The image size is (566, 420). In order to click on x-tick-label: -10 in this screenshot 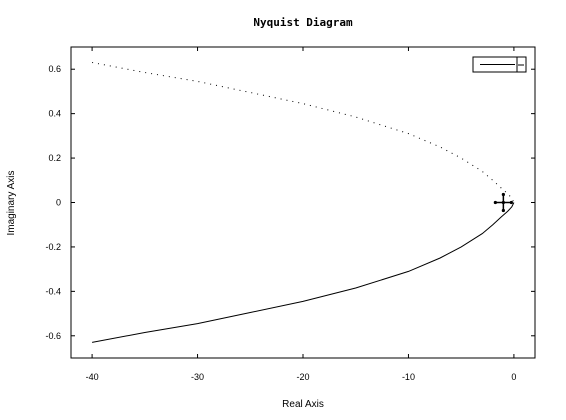, I will do `click(408, 377)`.